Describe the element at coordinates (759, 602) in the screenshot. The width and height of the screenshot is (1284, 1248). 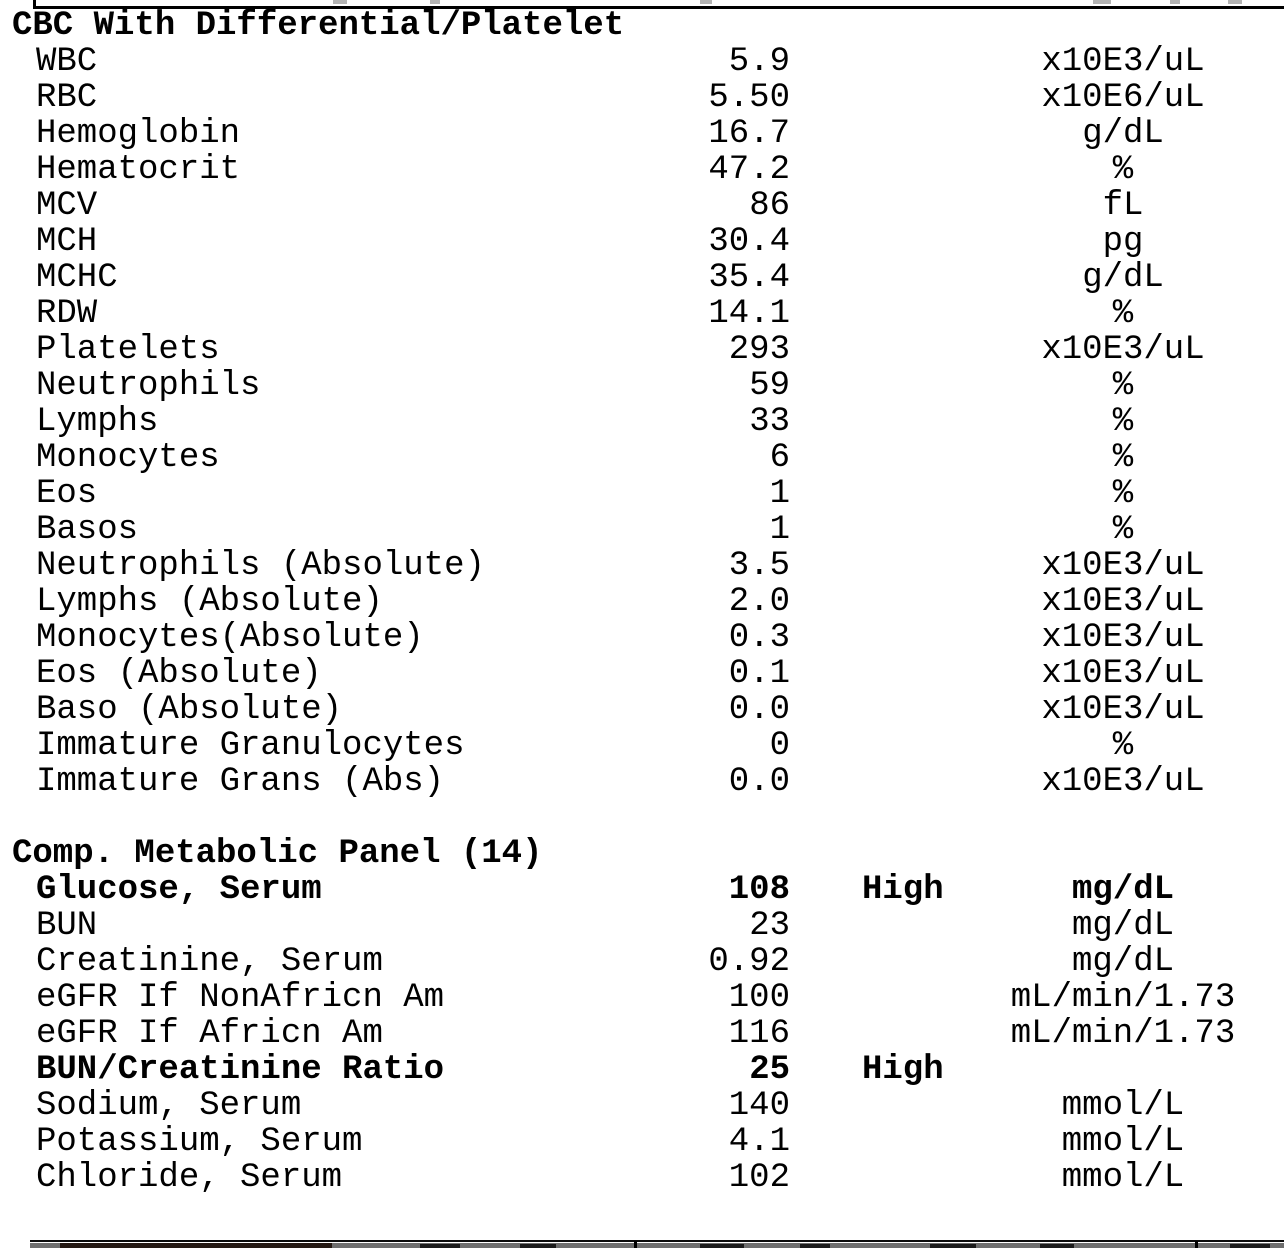
I see `result-cell: 2.0` at that location.